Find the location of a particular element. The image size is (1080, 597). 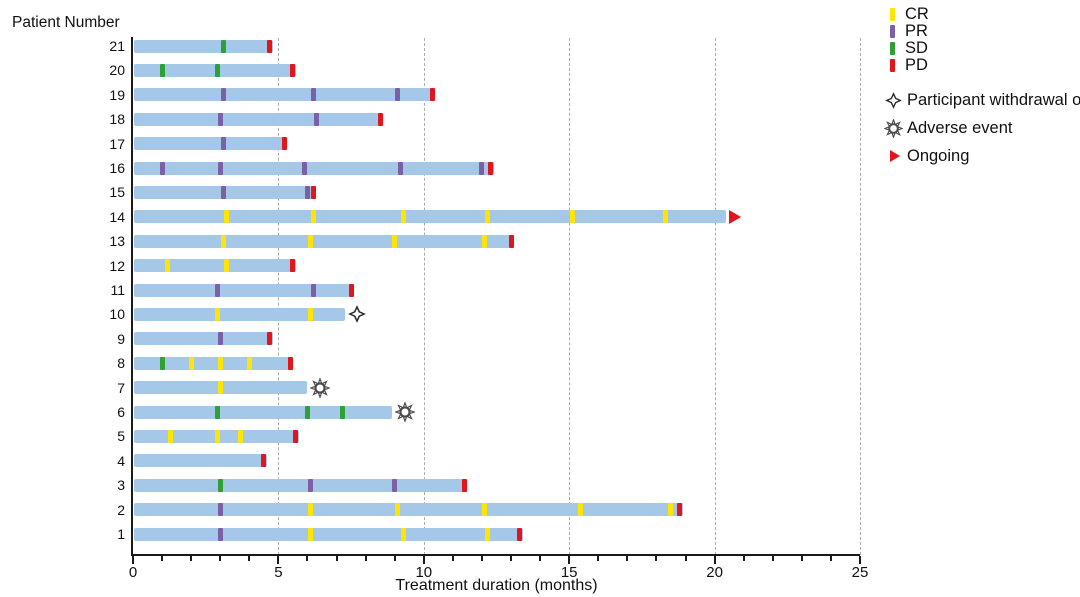

legend-item-pd: PD is located at coordinates (982, 65).